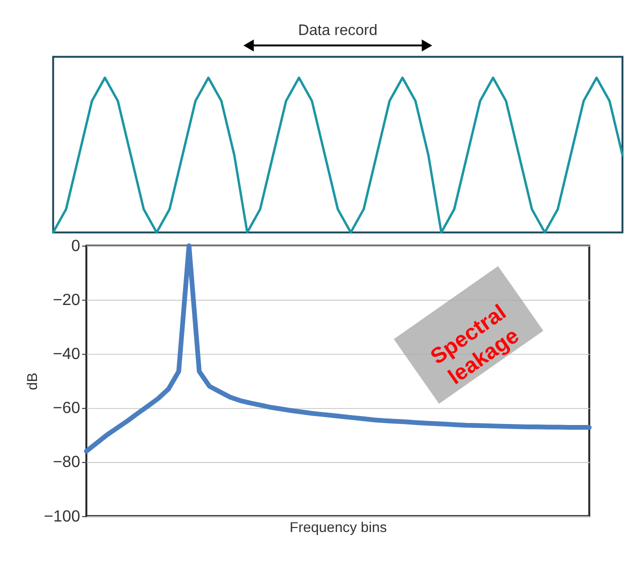 The width and height of the screenshot is (631, 572). Describe the element at coordinates (66, 462) in the screenshot. I see `y-tick-label: −80` at that location.